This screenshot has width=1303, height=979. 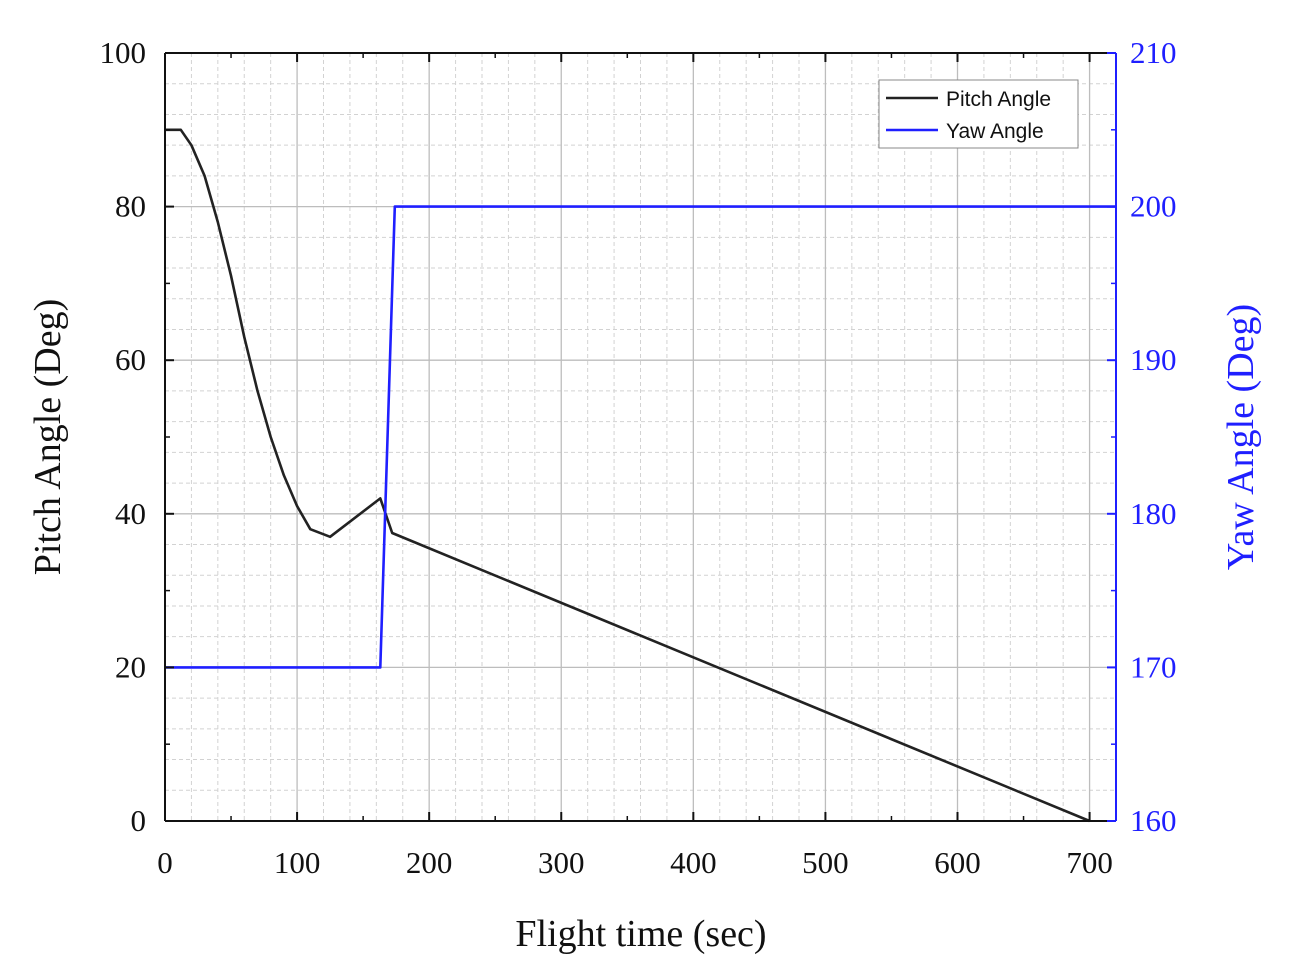 I want to click on legend-label-pitch: Pitch Angle, so click(x=998, y=99).